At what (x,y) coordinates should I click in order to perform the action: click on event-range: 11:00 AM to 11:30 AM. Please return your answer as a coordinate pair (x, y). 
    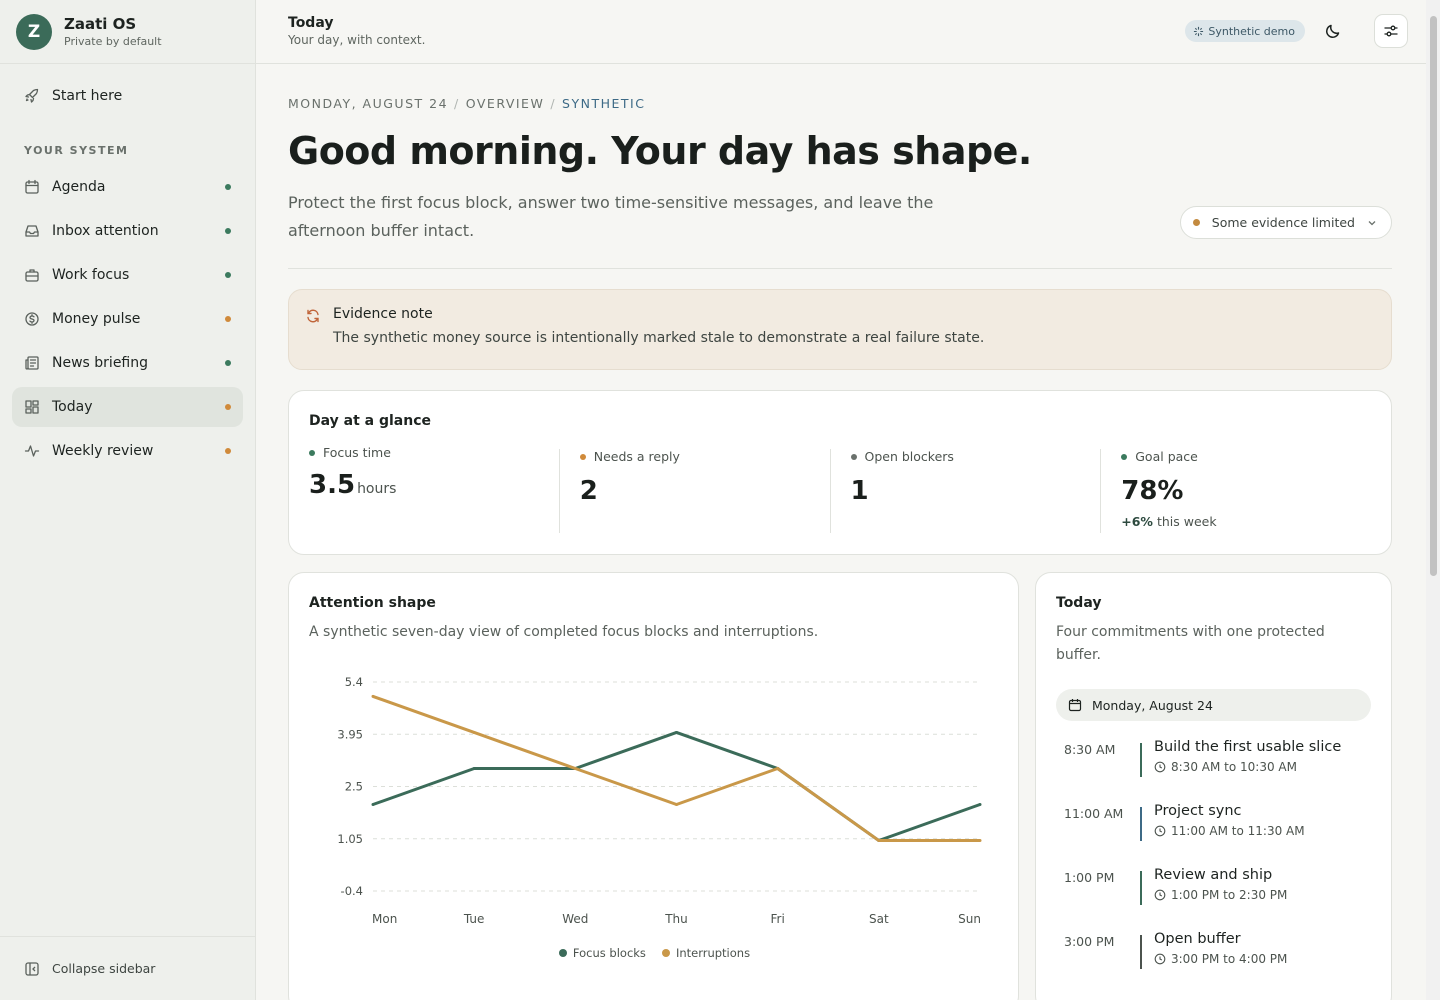
    Looking at the image, I should click on (1238, 831).